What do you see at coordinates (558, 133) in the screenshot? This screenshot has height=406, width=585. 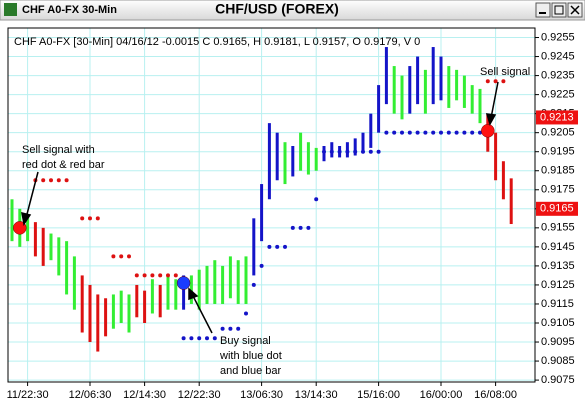 I see `y-tick-label: 0.9205` at bounding box center [558, 133].